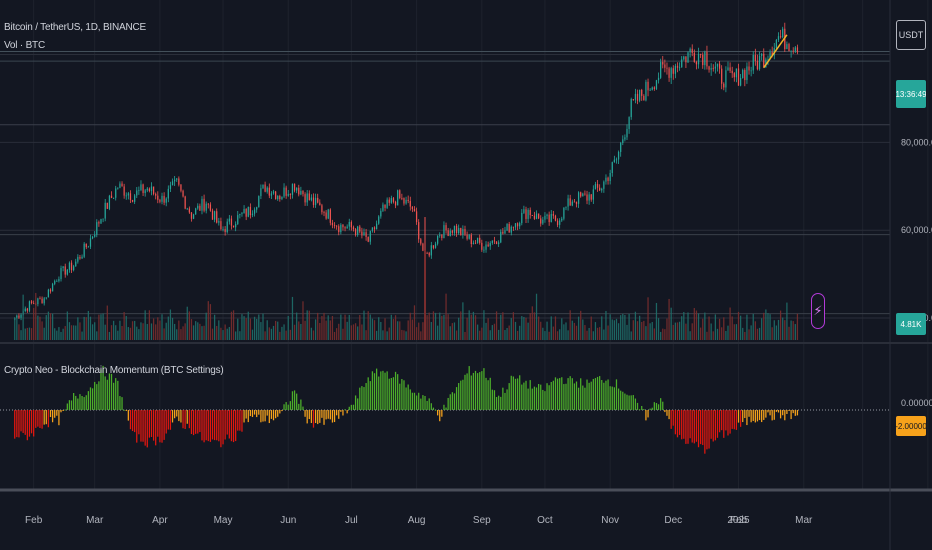  What do you see at coordinates (24, 45) in the screenshot?
I see `volume-legend: Vol · BTC` at bounding box center [24, 45].